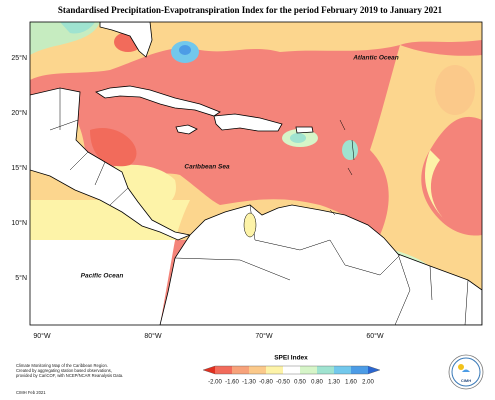 This screenshot has width=495, height=400. What do you see at coordinates (368, 383) in the screenshot?
I see `legend-tick-label: 2.00` at bounding box center [368, 383].